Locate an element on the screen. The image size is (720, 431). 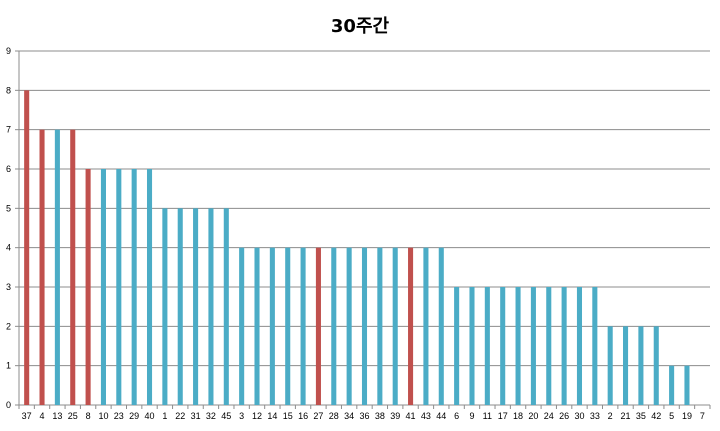
x-tick-label: 15 is located at coordinates (288, 416).